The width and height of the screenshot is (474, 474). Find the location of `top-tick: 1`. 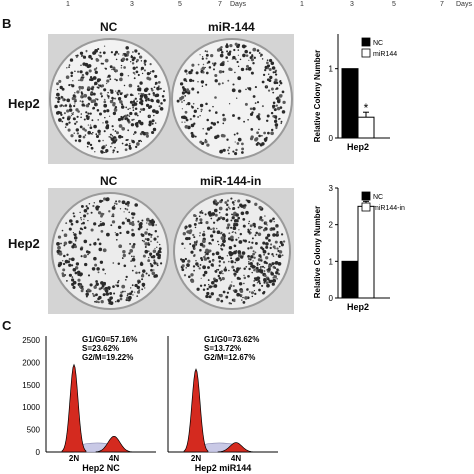

top-tick: 1 is located at coordinates (68, 4).